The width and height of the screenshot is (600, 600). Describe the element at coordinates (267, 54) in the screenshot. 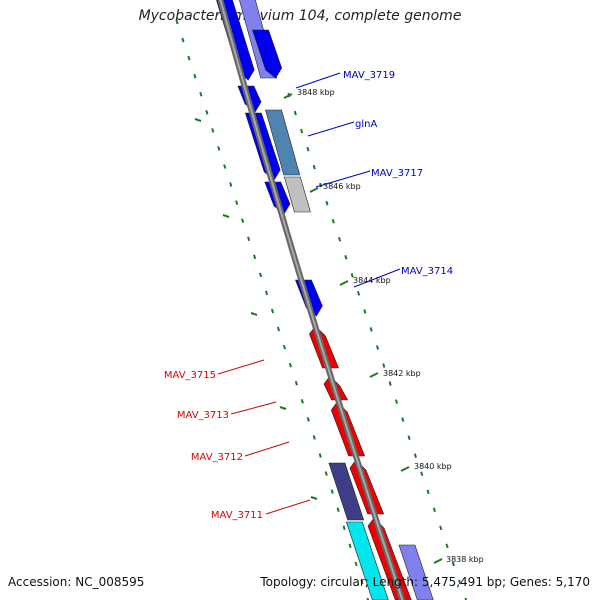

I see `gene-fwd-top-b` at that location.